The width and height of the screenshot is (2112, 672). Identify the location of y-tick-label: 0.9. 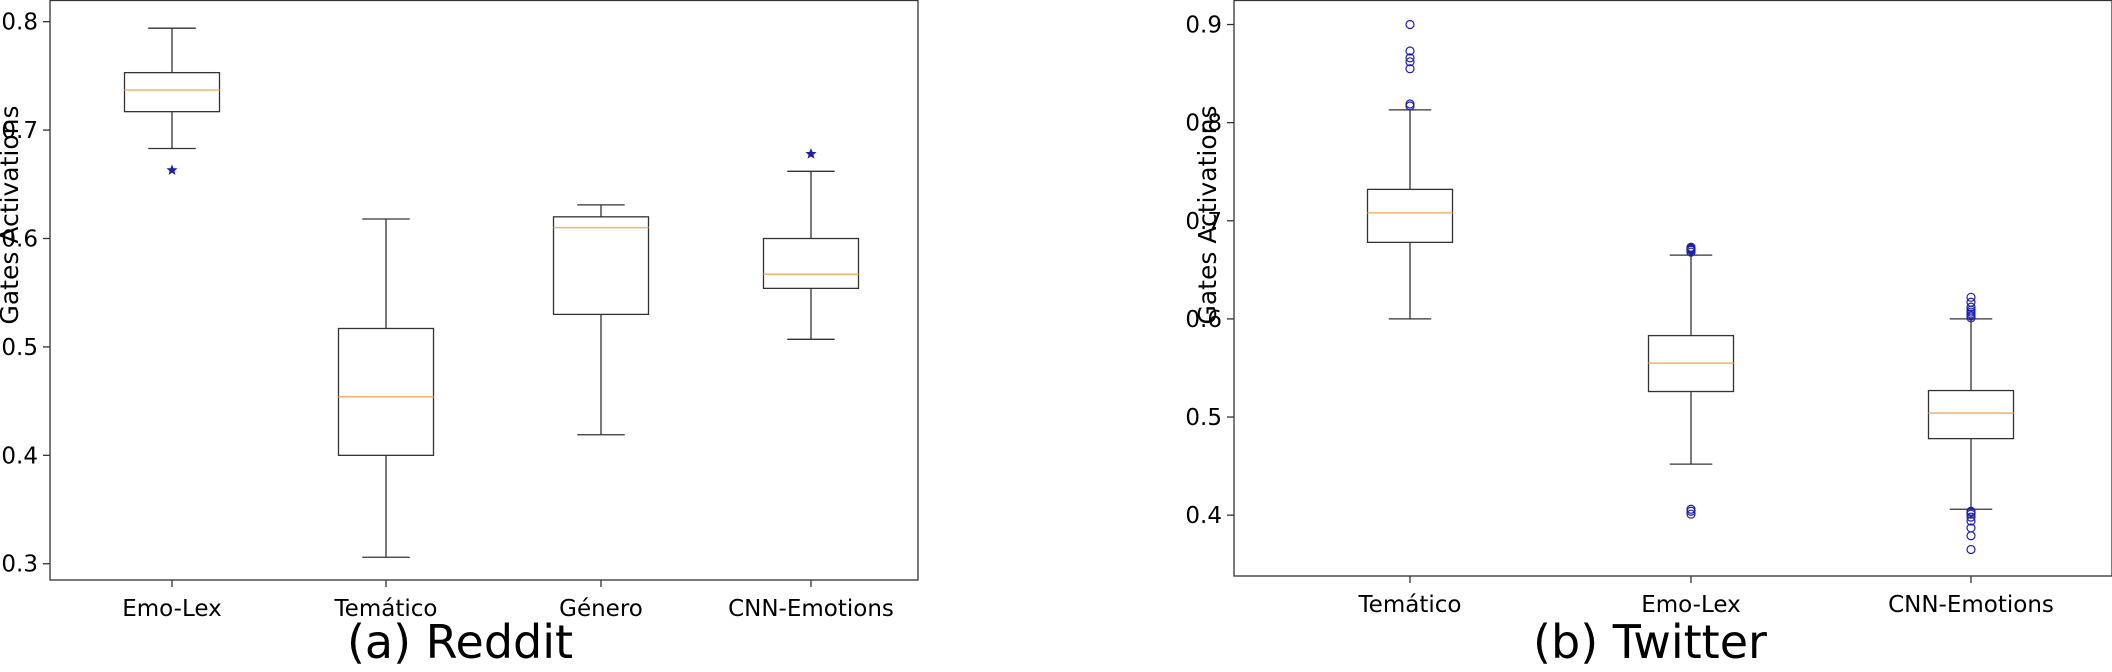
(1203, 26).